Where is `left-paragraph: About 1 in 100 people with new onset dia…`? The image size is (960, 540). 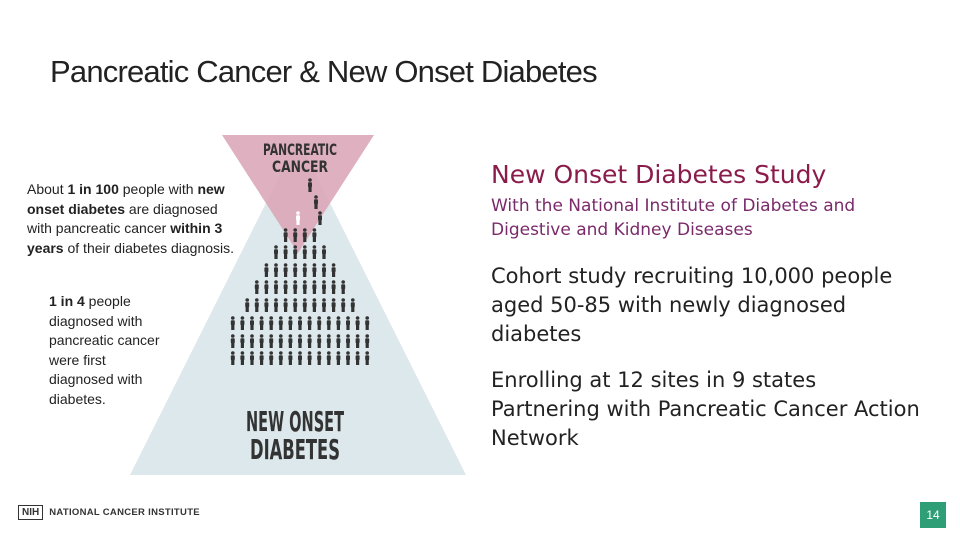 left-paragraph: About 1 in 100 people with new onset dia… is located at coordinates (133, 219).